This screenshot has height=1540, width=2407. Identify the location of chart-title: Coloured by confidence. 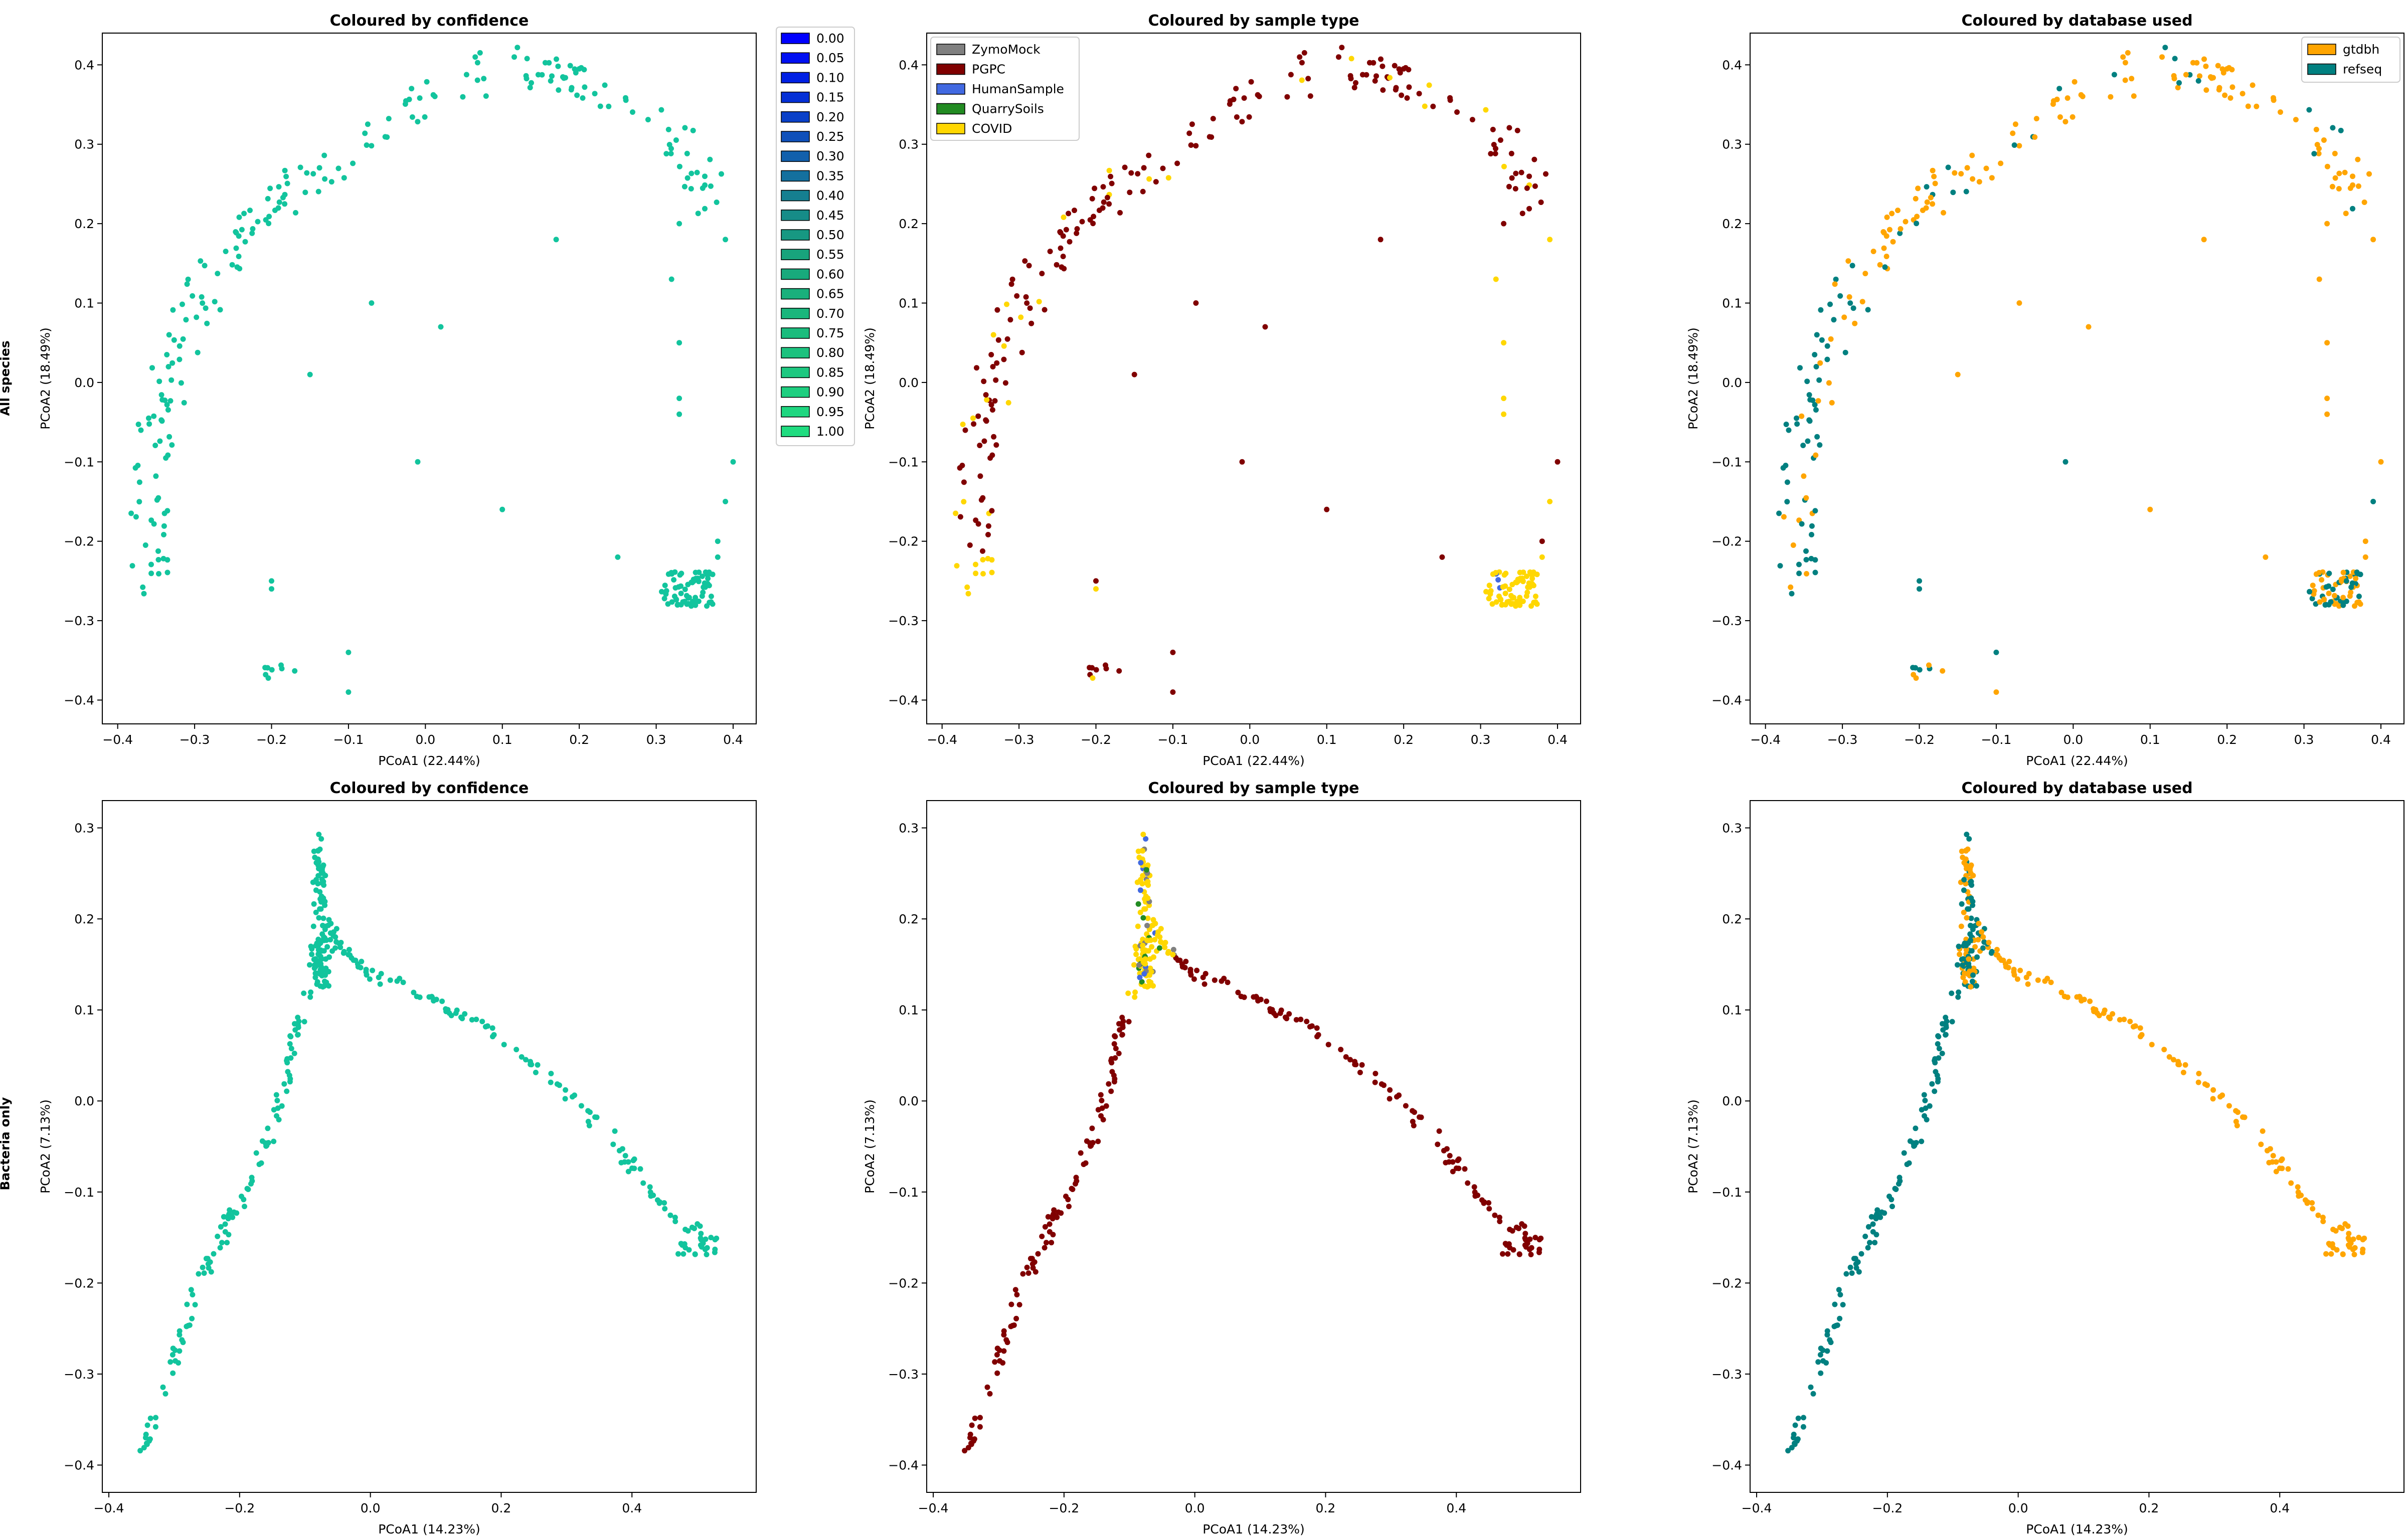
(429, 789).